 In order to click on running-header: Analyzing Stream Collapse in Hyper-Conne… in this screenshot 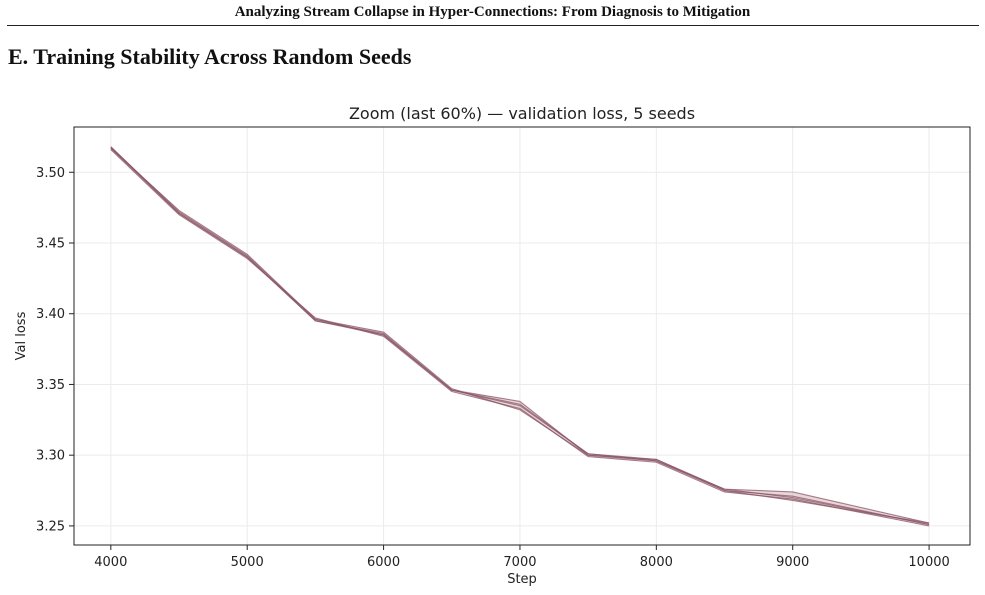, I will do `click(492, 12)`.